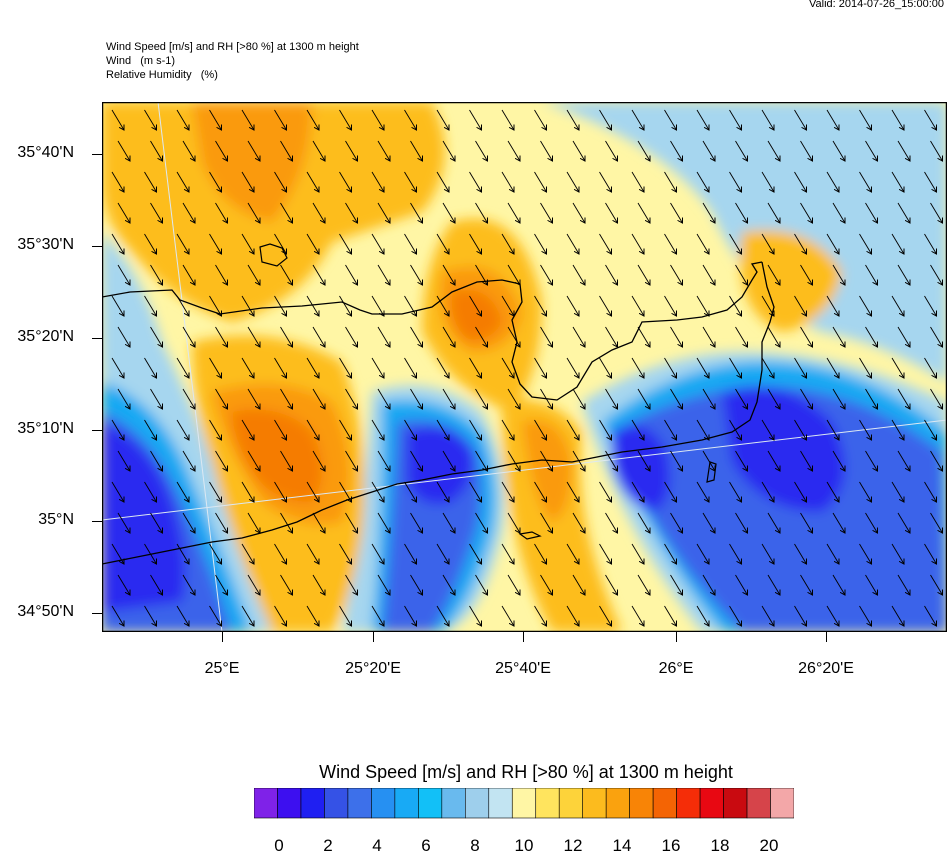 The image size is (948, 856). I want to click on lon-tick, so click(222, 637).